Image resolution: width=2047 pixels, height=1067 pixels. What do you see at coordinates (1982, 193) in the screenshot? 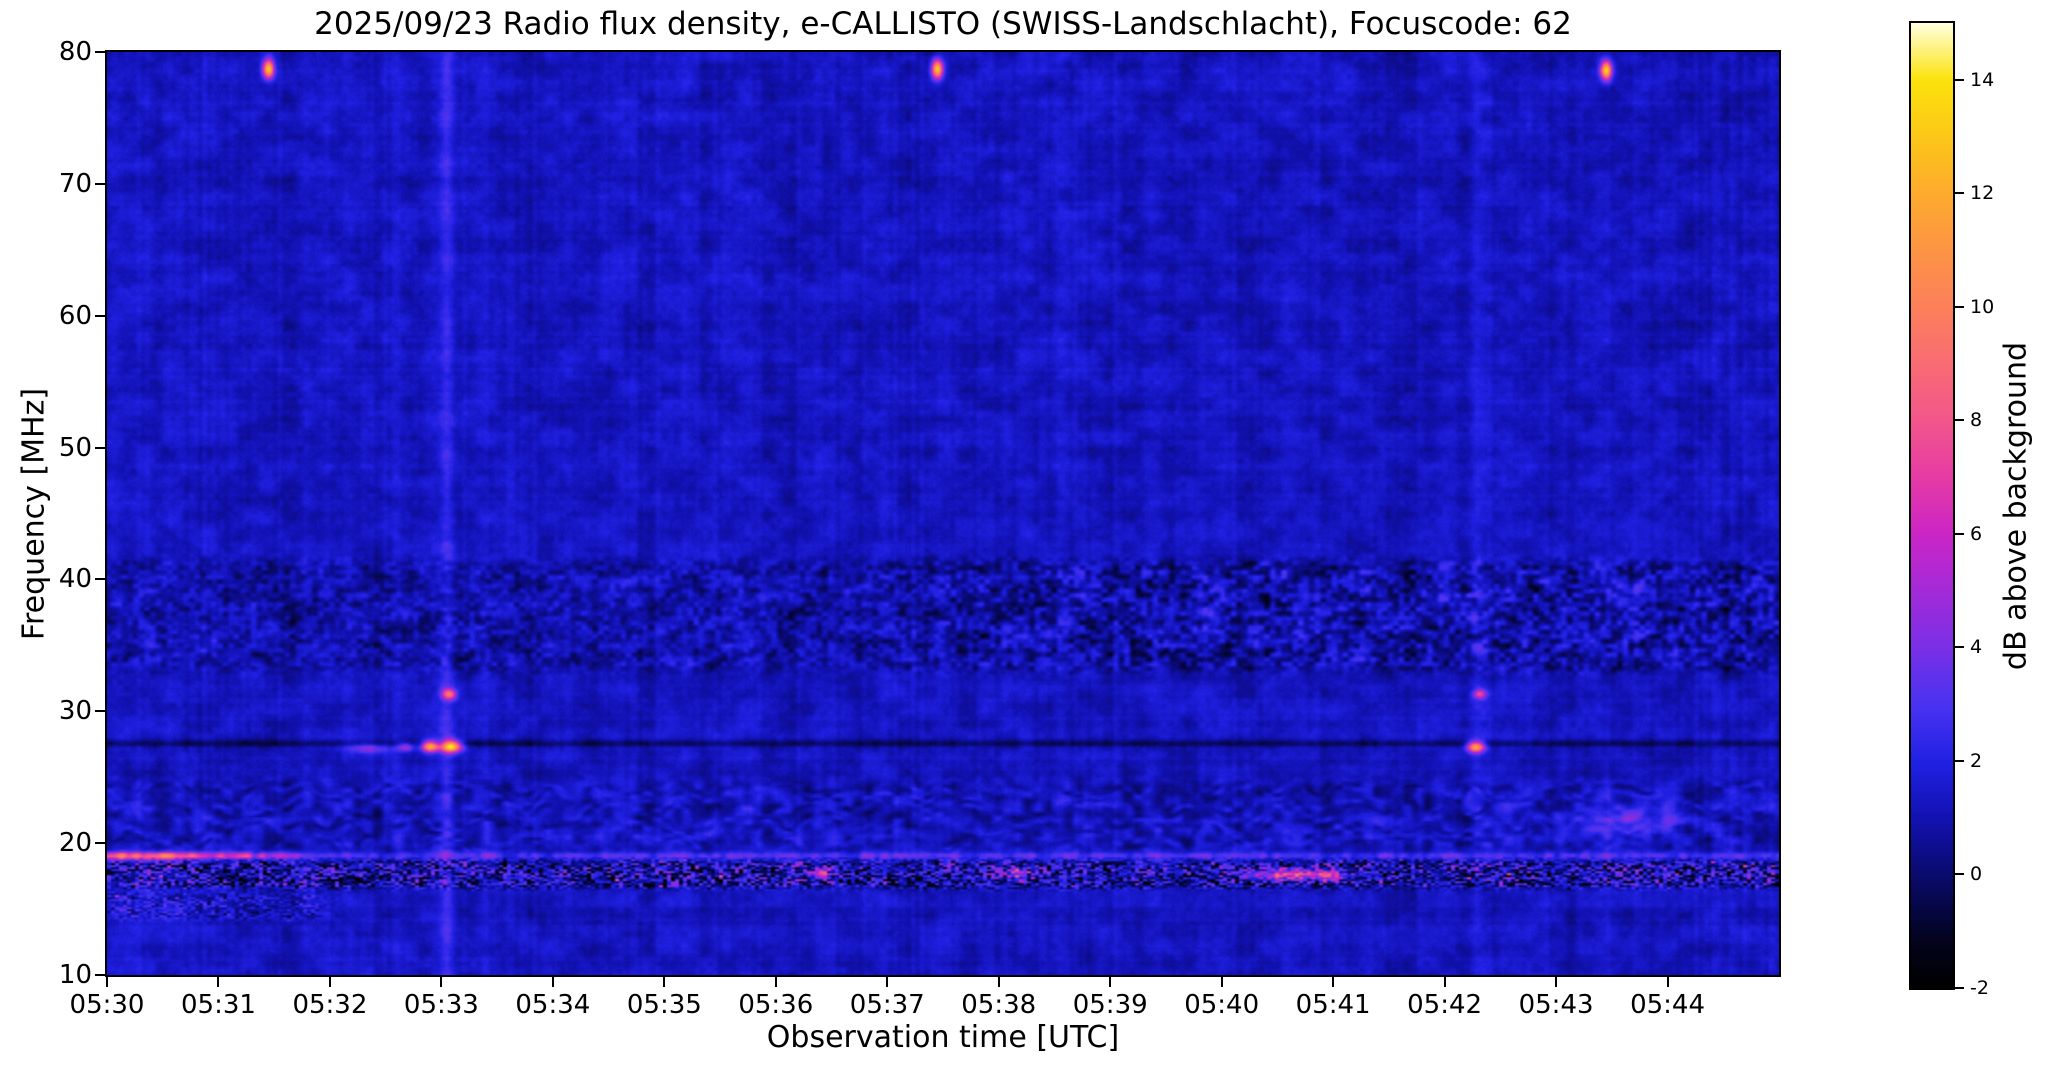
I see `colorbar-tick-label: 12` at bounding box center [1982, 193].